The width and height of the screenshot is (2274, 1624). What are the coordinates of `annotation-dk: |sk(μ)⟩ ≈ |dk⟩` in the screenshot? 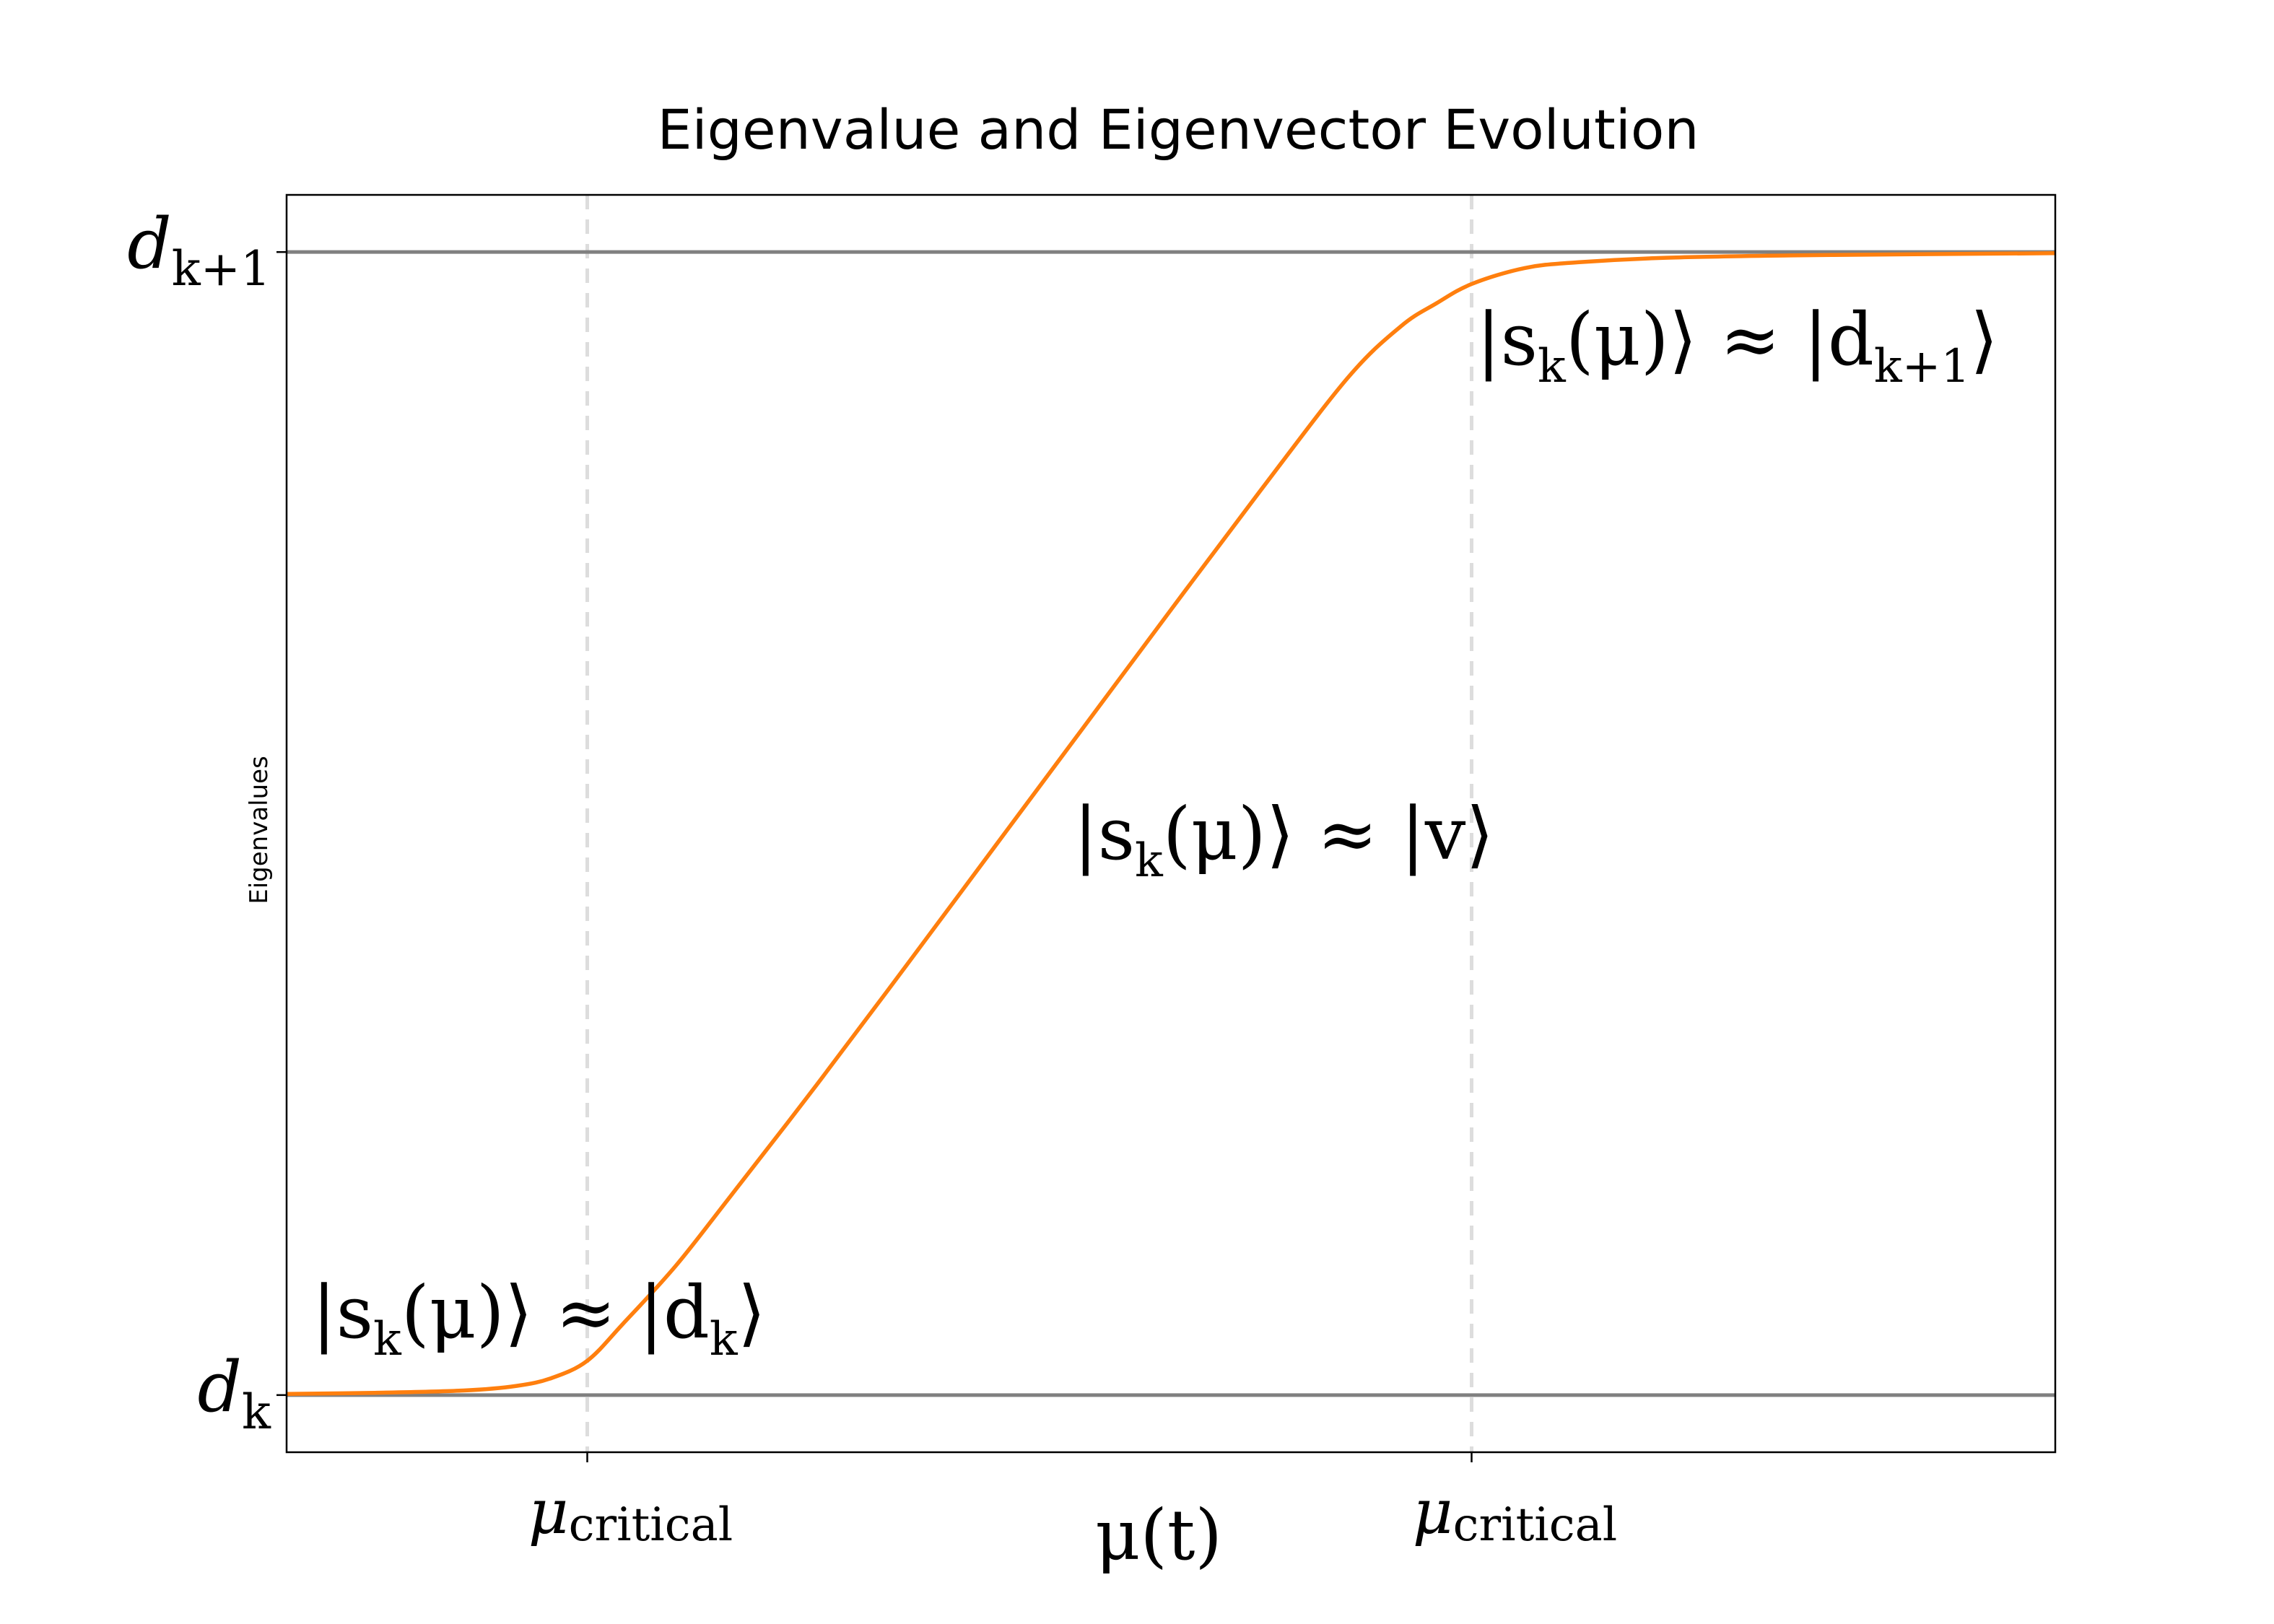 It's located at (539, 1318).